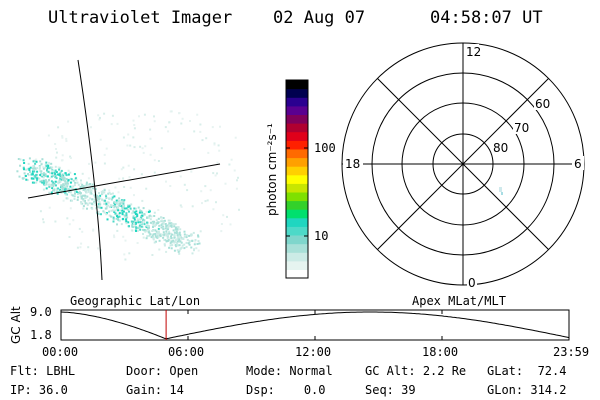 This screenshot has height=400, width=600. What do you see at coordinates (325, 148) in the screenshot?
I see `color-bar-tick-100: 100` at bounding box center [325, 148].